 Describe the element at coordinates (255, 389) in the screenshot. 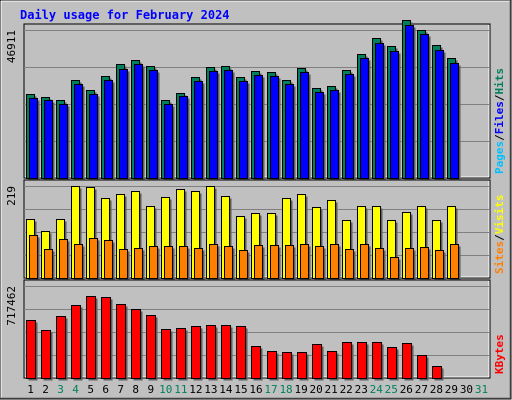

I see `x-tick-label-day-16: 16` at that location.